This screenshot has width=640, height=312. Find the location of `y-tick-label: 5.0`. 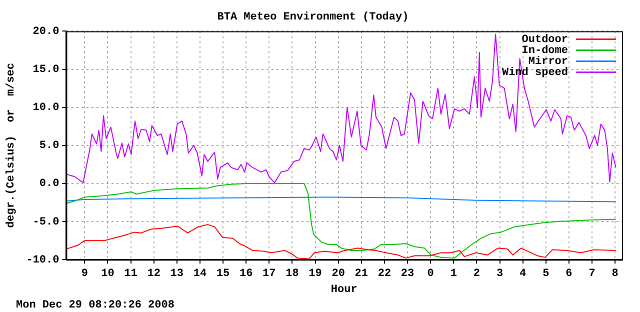

y-tick-label: 5.0 is located at coordinates (49, 146).